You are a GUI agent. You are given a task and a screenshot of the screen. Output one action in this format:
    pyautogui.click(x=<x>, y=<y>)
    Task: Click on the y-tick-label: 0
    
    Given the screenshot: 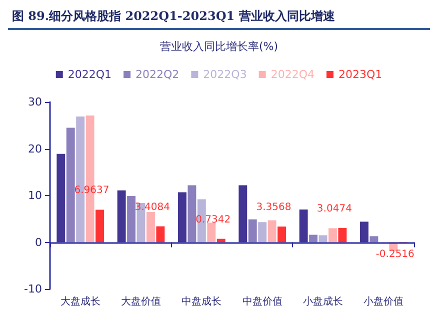 What is the action you would take?
    pyautogui.click(x=38, y=242)
    